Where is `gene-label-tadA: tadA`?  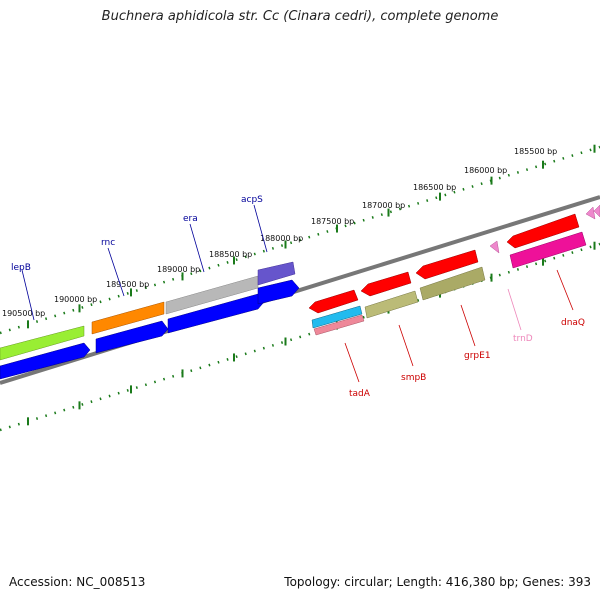
gene-label-tadA: tadA is located at coordinates (360, 394).